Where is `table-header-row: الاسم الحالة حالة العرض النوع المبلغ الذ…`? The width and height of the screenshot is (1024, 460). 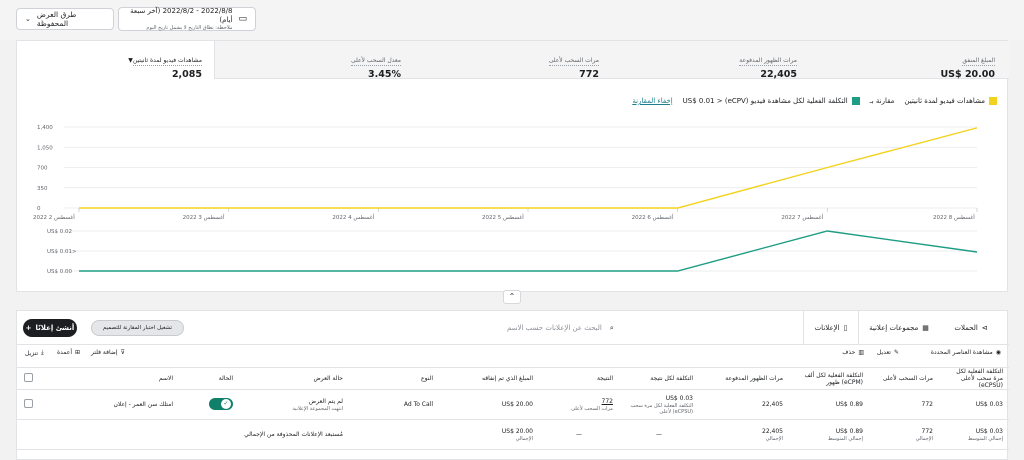 table-header-row: الاسم الحالة حالة العرض النوع المبلغ الذ… is located at coordinates (513, 378).